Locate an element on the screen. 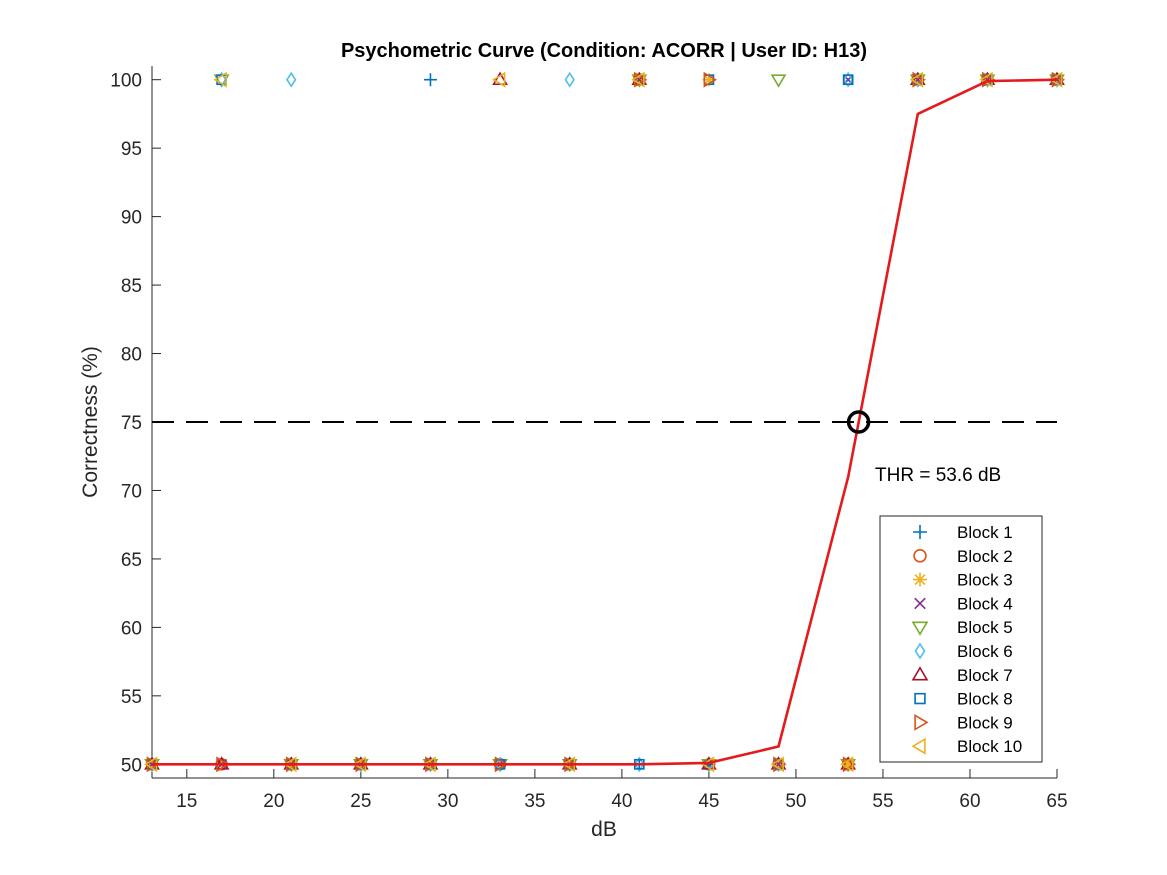  y-tick-label: 90 is located at coordinates (131, 218).